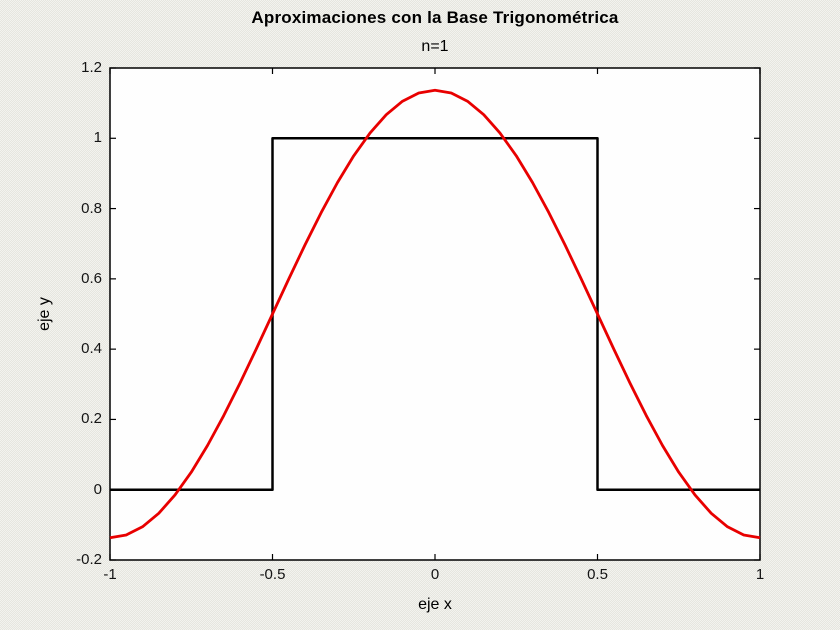  Describe the element at coordinates (435, 46) in the screenshot. I see `chart-subtitle: n=1` at that location.